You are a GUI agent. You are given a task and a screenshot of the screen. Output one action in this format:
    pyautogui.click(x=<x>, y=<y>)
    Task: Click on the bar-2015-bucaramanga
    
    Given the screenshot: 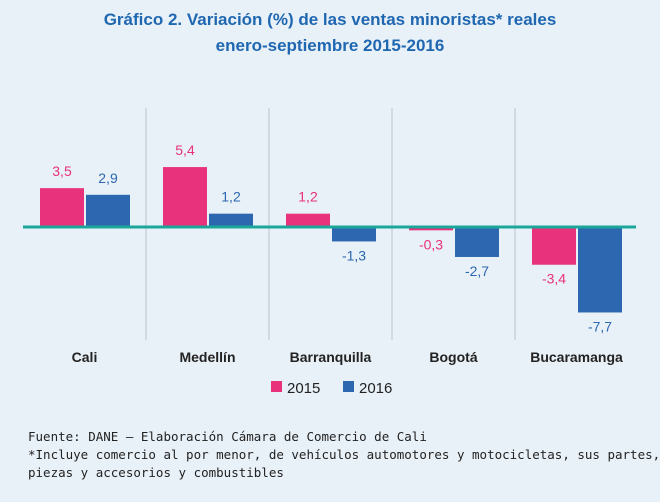 What is the action you would take?
    pyautogui.click(x=554, y=246)
    